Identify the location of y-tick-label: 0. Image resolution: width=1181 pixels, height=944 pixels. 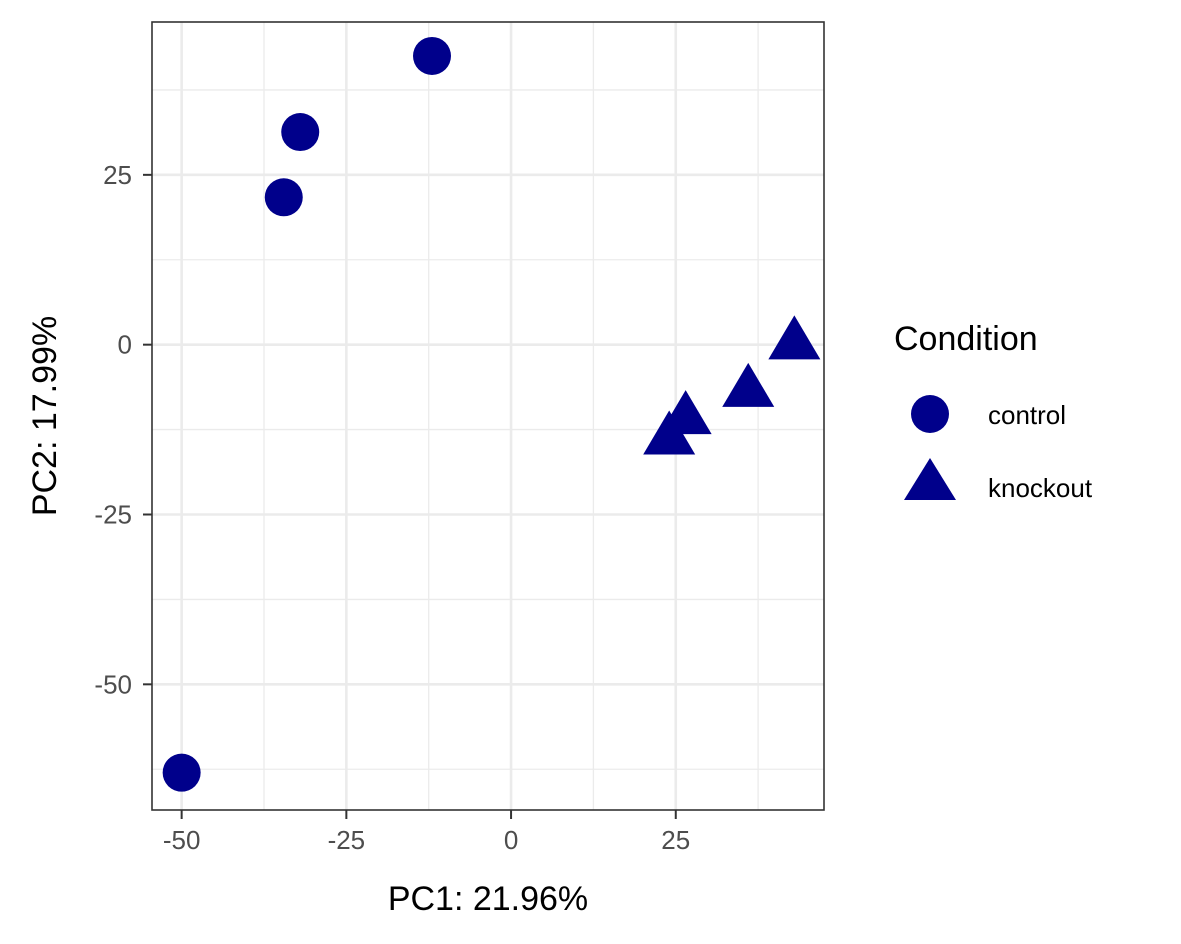
(125, 345).